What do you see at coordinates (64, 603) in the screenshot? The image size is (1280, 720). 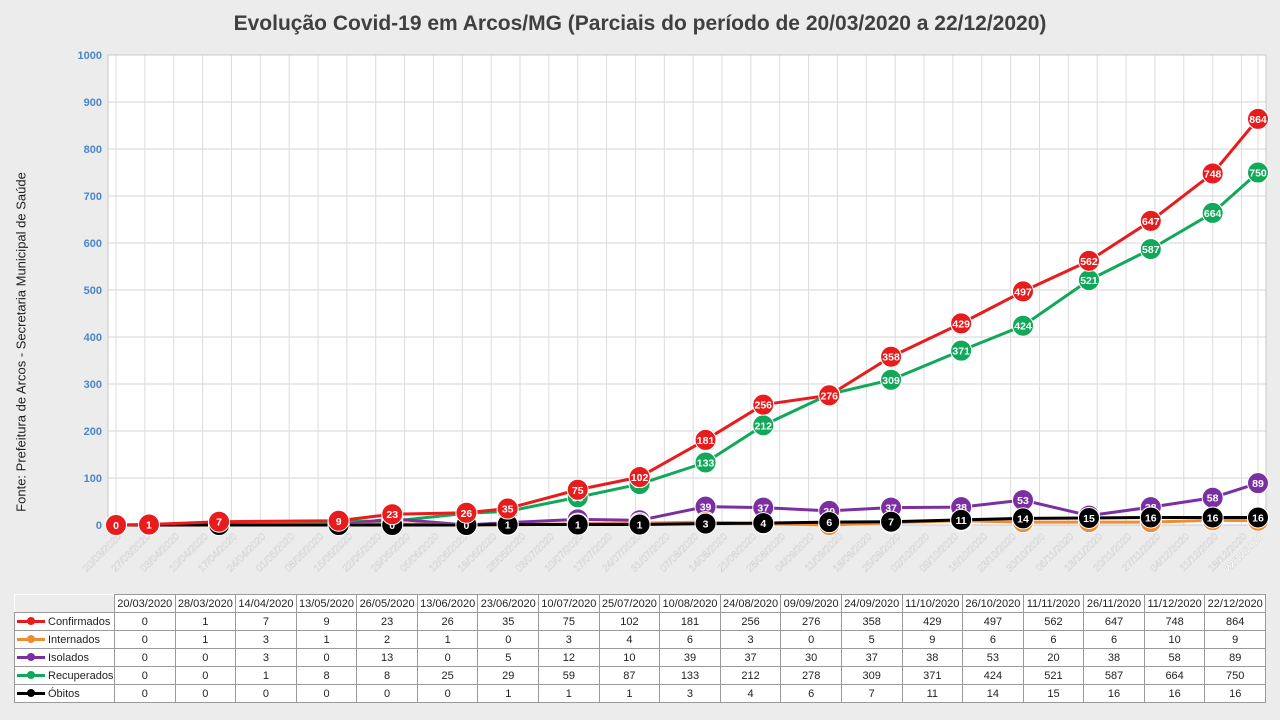 I see `table-corner` at bounding box center [64, 603].